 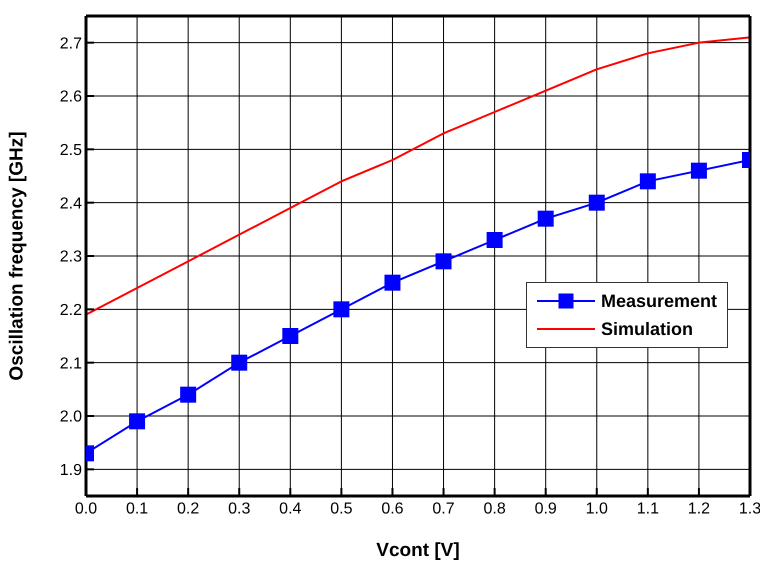 I want to click on y-tick-label: 2.1, so click(x=71, y=363).